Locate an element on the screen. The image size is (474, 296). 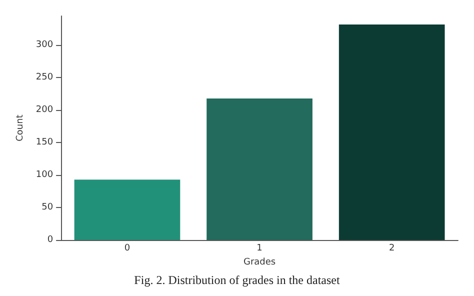
y-tick-label: 250 is located at coordinates (45, 77).